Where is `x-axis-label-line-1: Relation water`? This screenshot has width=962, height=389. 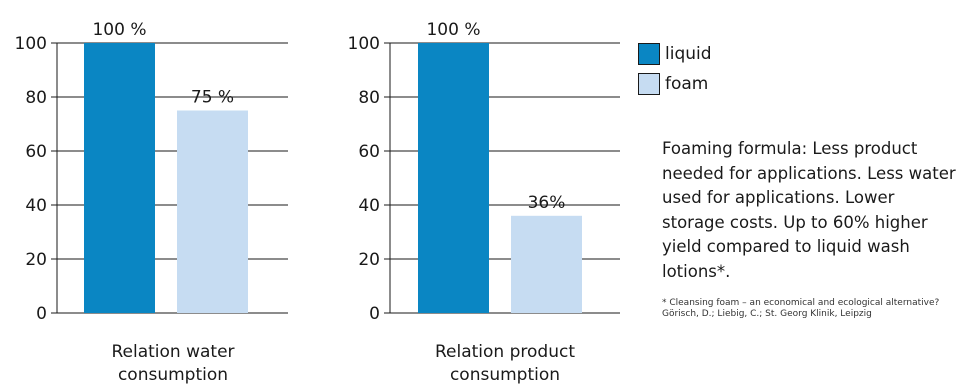
x-axis-label-line-1: Relation water is located at coordinates (172, 352).